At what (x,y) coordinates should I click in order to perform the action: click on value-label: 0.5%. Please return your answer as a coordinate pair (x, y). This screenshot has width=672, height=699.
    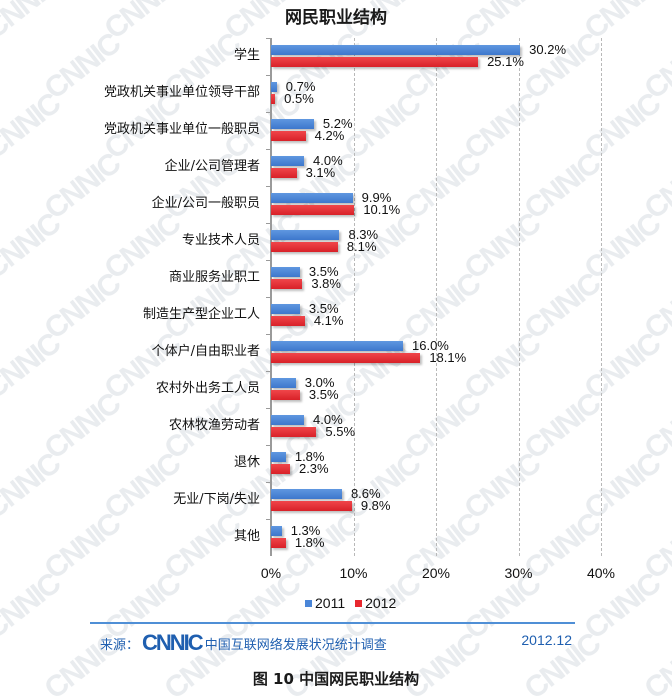
    Looking at the image, I should click on (299, 98).